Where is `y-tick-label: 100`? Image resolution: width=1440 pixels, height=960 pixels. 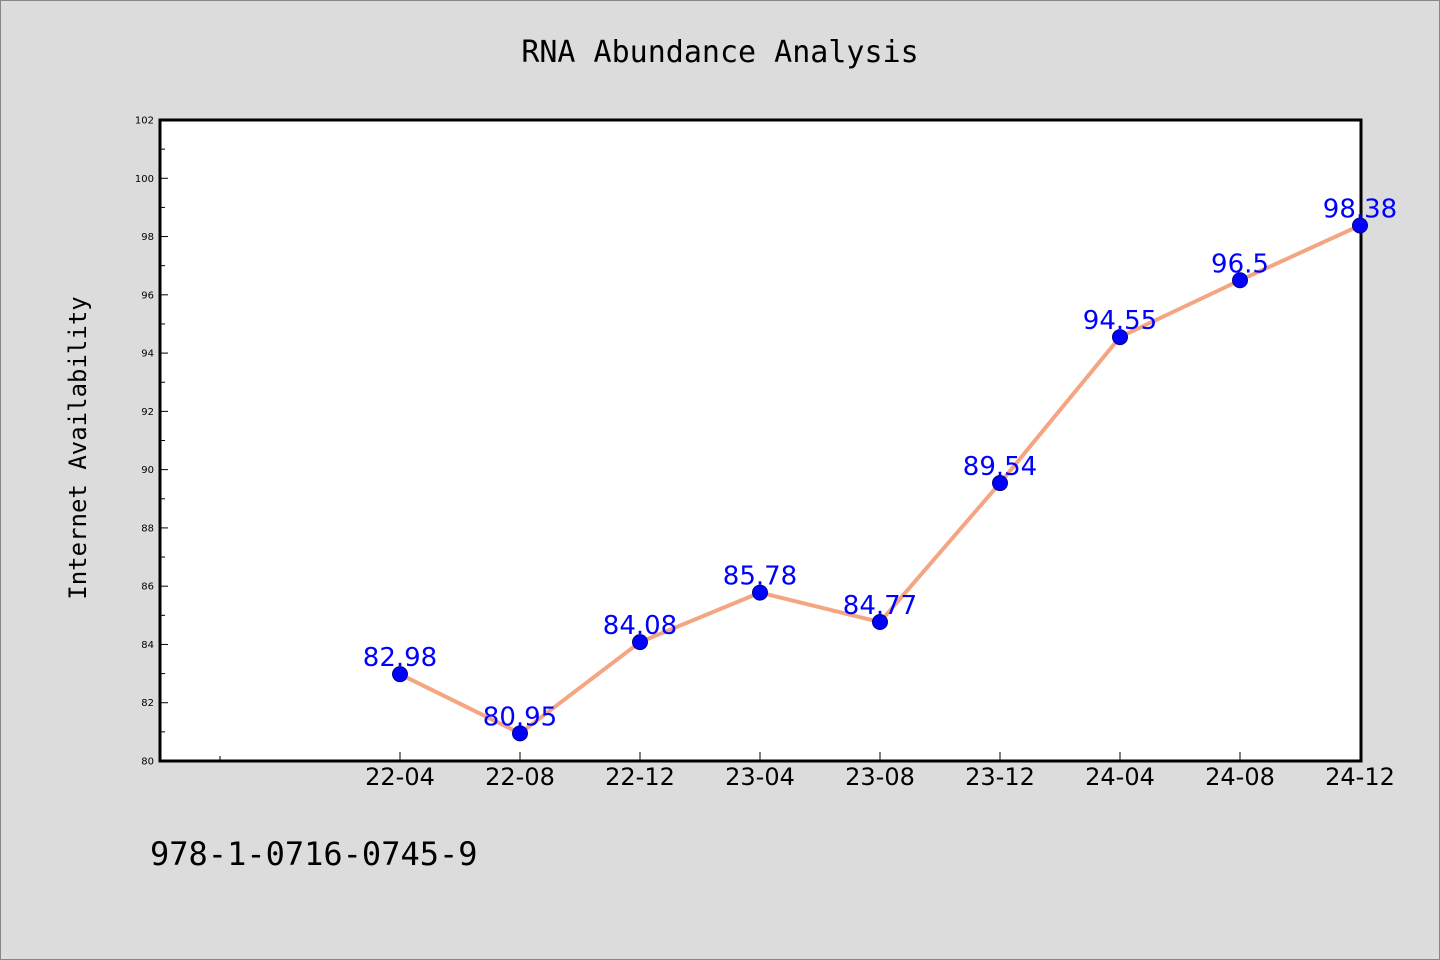 y-tick-label: 100 is located at coordinates (144, 179).